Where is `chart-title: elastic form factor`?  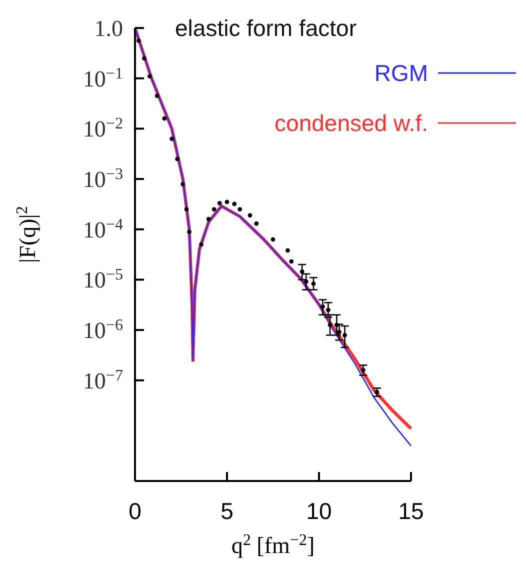
chart-title: elastic form factor is located at coordinates (266, 28).